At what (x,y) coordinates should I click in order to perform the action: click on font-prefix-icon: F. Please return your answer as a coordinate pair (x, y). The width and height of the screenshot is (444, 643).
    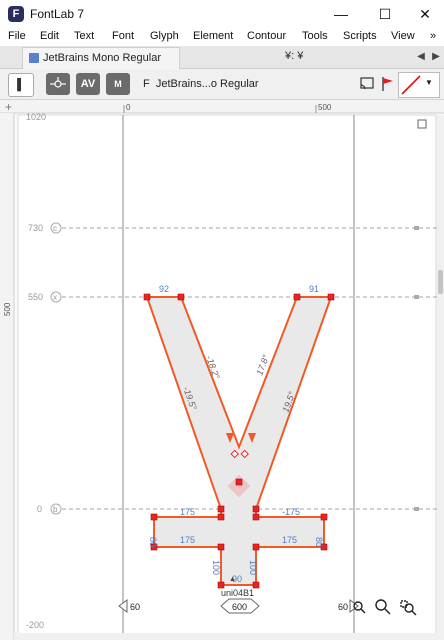
    Looking at the image, I should click on (146, 84).